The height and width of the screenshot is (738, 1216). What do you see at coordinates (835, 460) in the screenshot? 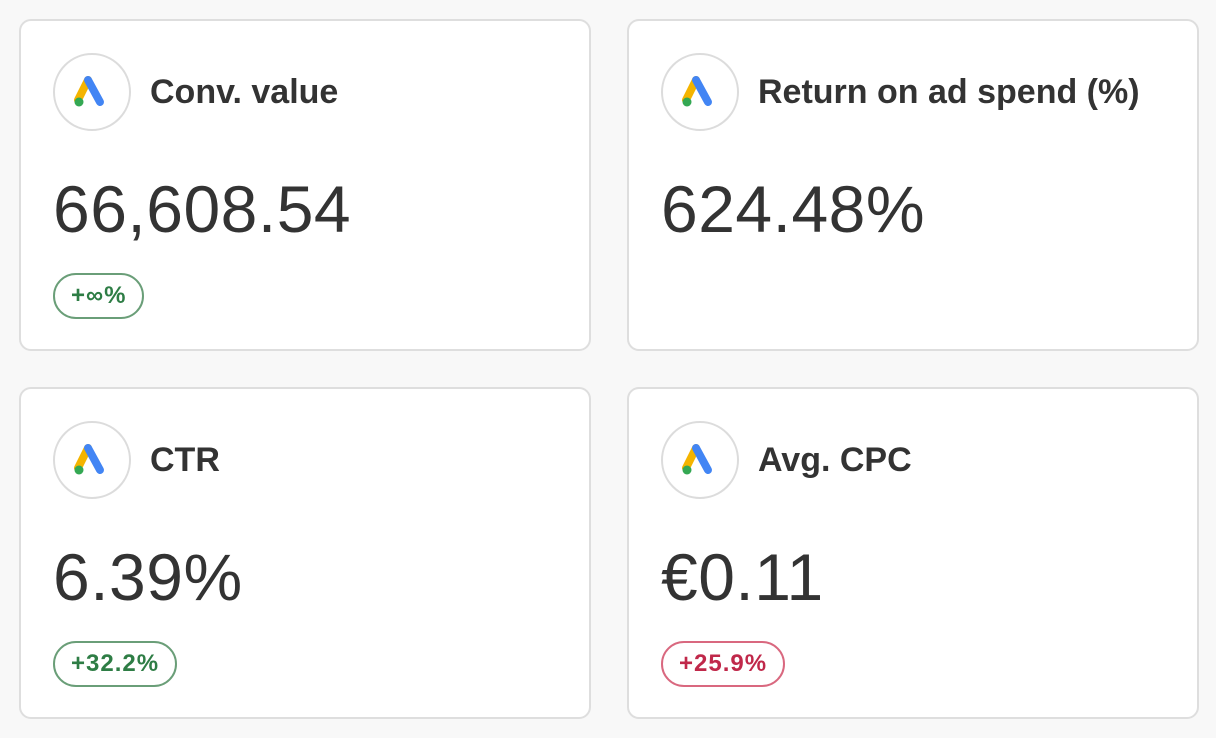
I see `metric-title: Avg. CPC` at bounding box center [835, 460].